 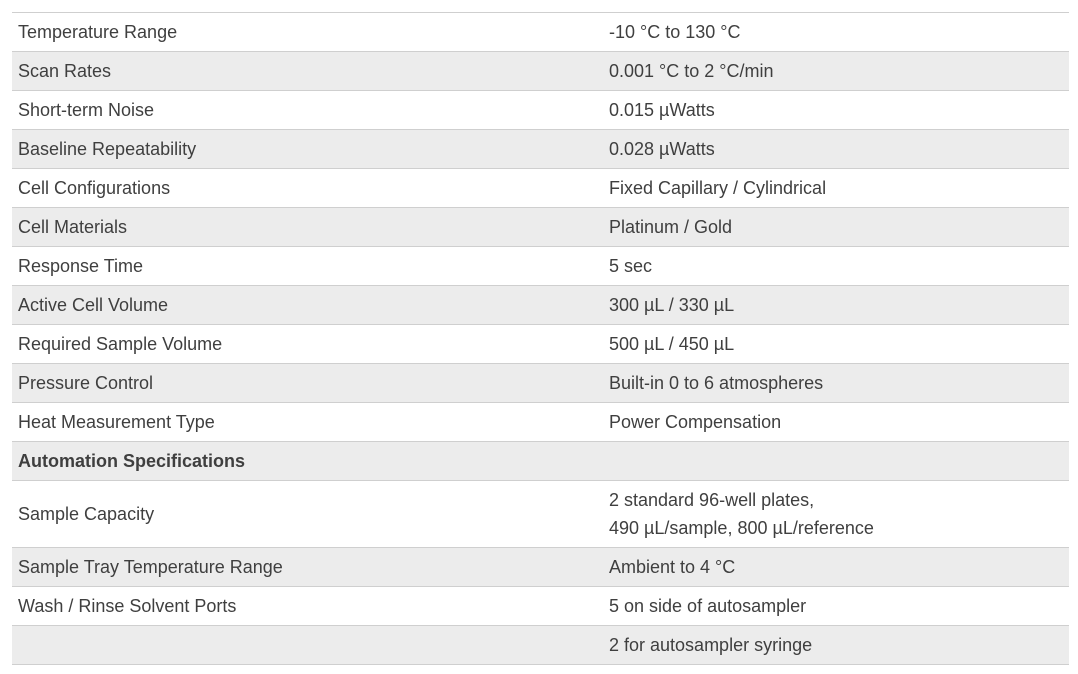 What do you see at coordinates (120, 344) in the screenshot?
I see `spec-label: Required Sample Volume` at bounding box center [120, 344].